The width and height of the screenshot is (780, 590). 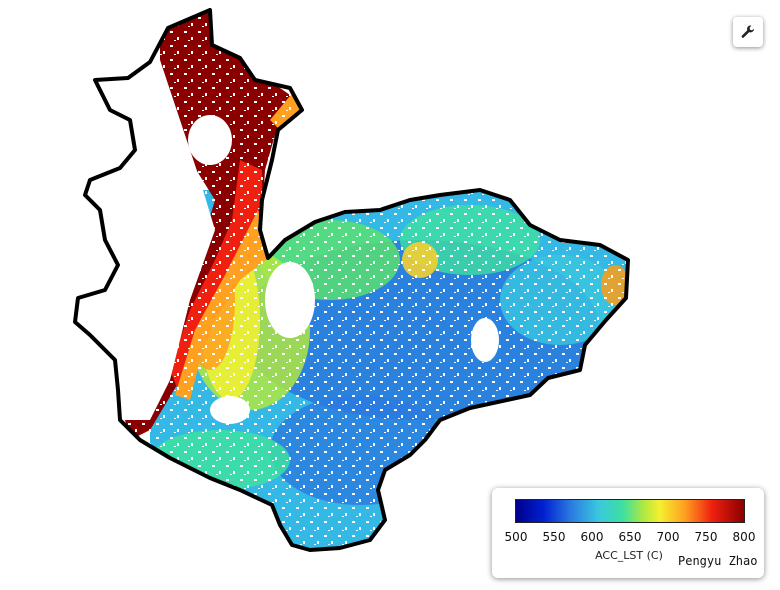 I want to click on legend-tick-label: 500, so click(x=516, y=537).